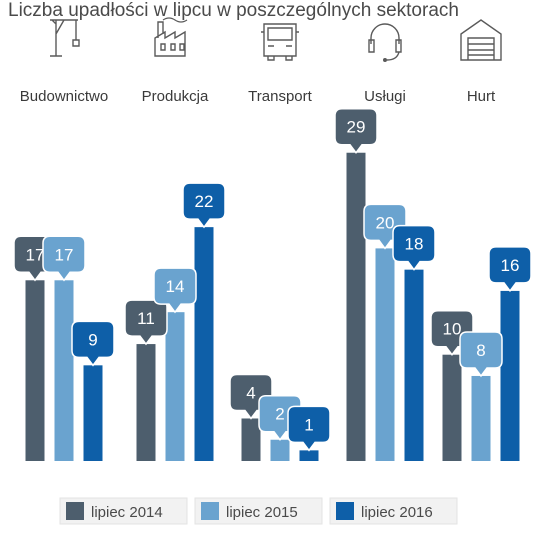  What do you see at coordinates (397, 512) in the screenshot?
I see `legend-label-lipiec-2016: lipiec 2016` at bounding box center [397, 512].